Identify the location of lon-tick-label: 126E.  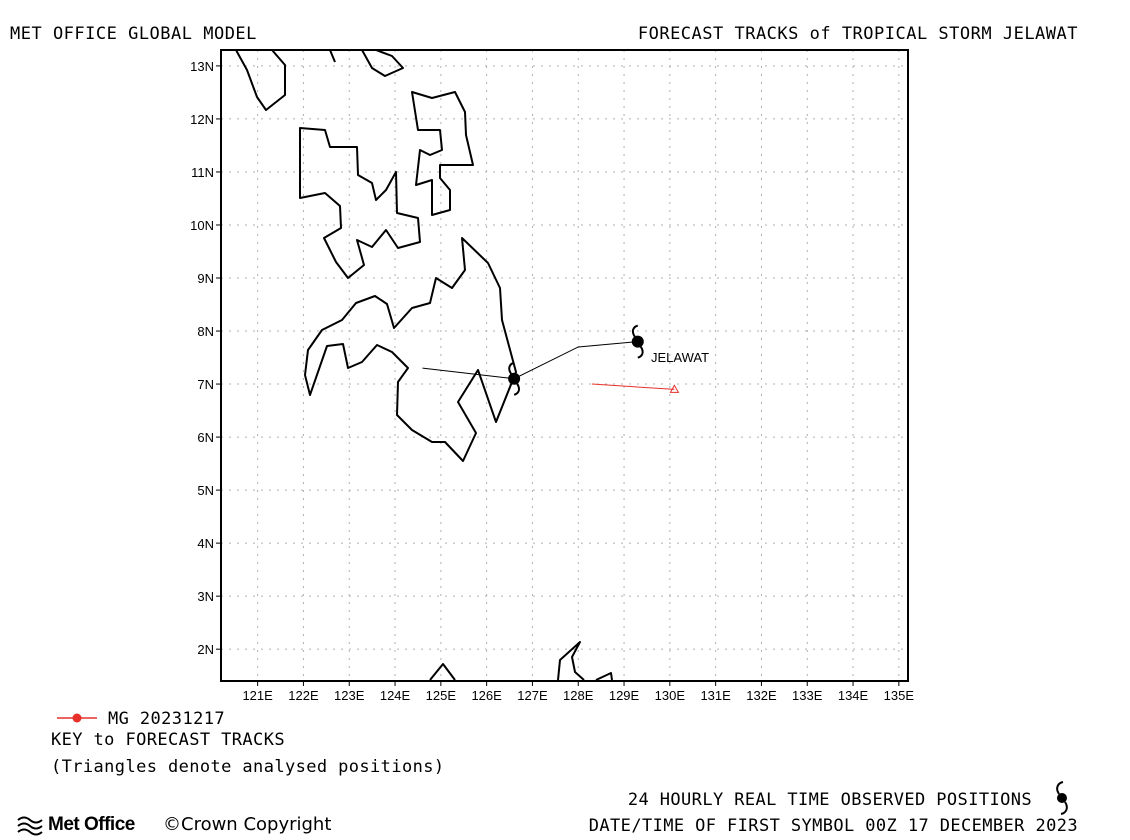
(486, 695).